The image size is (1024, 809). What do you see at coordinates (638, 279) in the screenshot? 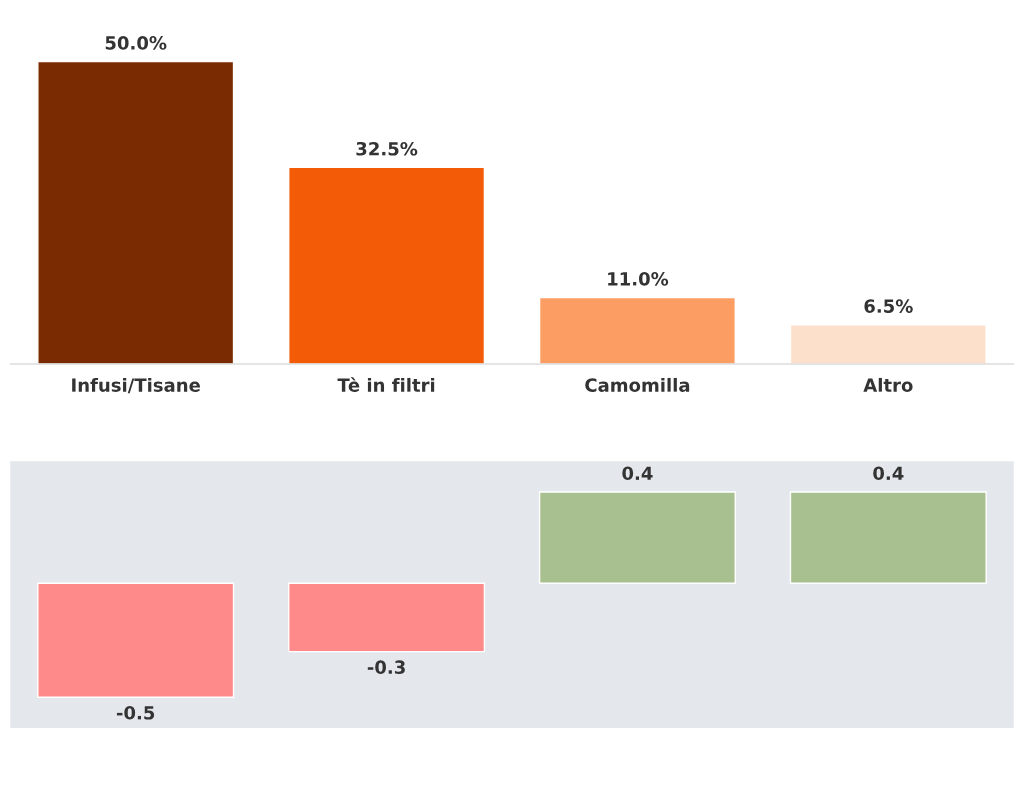
I see `data-label: 11.0%` at bounding box center [638, 279].